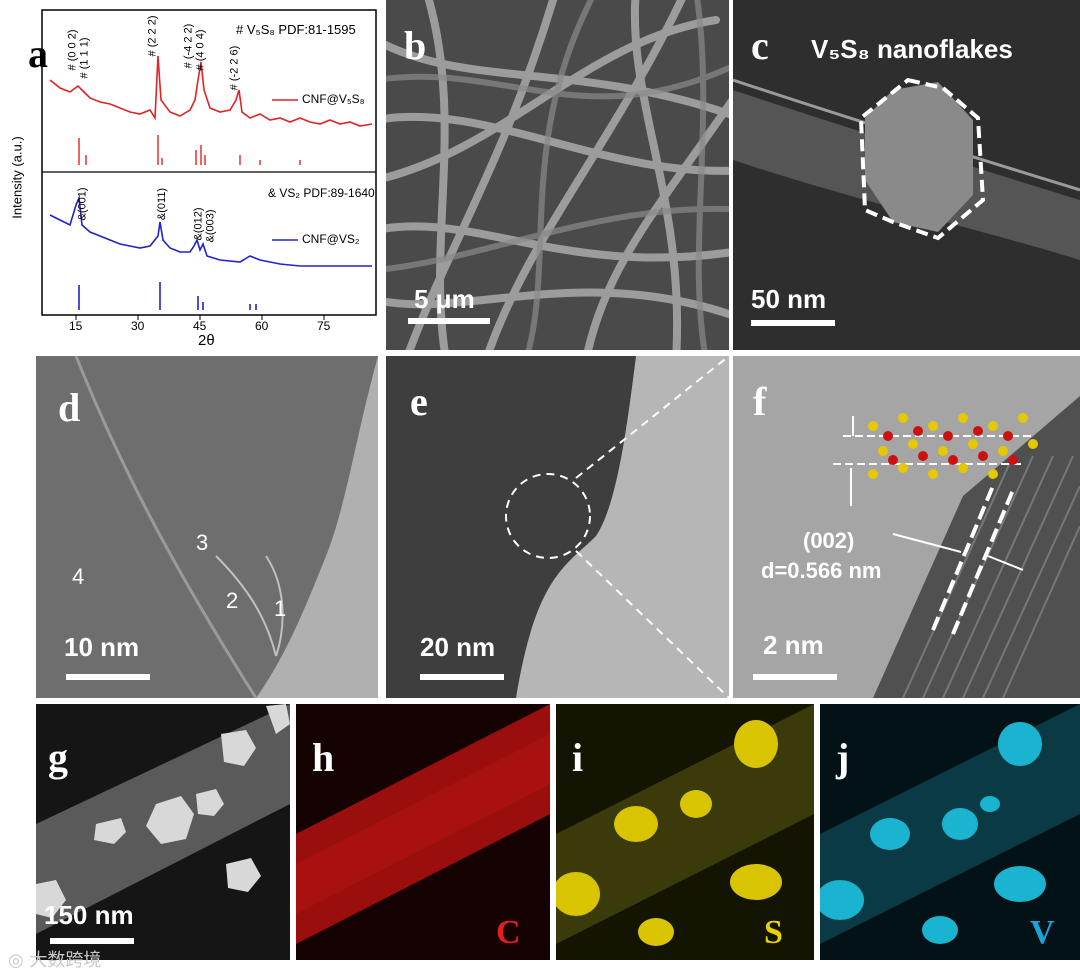 The image size is (1080, 977). I want to click on panel-b-scale-bar, so click(449, 321).